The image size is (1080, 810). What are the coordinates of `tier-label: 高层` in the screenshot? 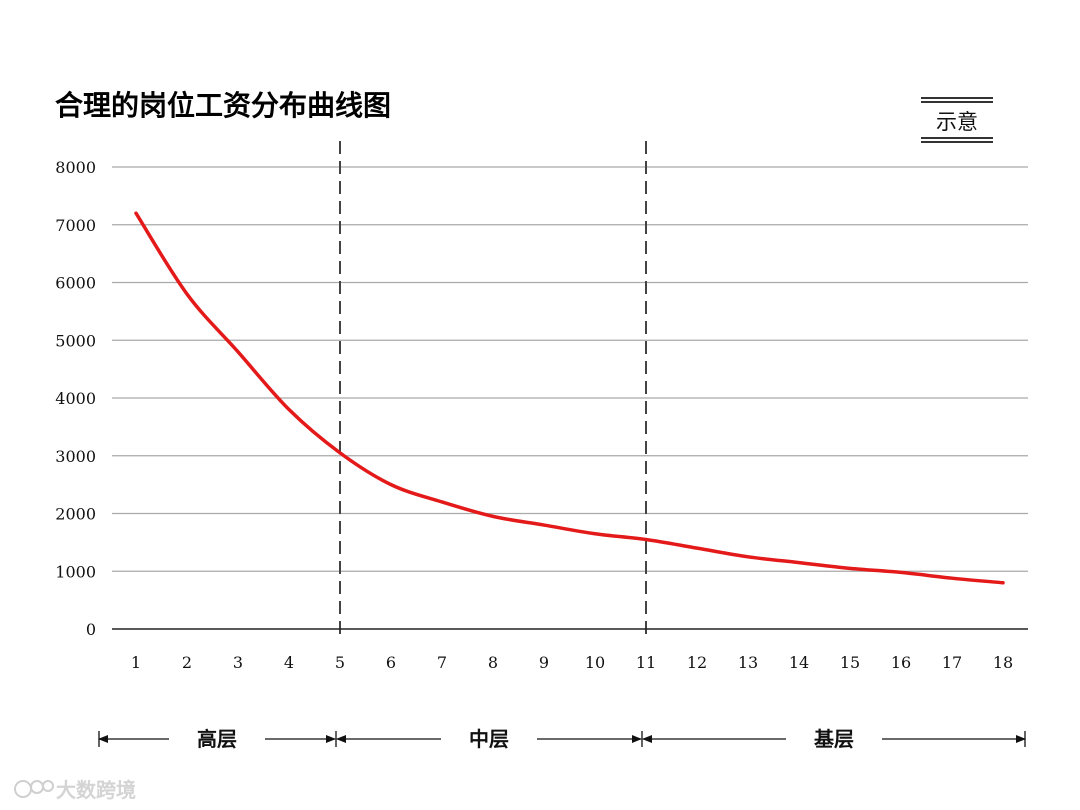 It's located at (217, 739).